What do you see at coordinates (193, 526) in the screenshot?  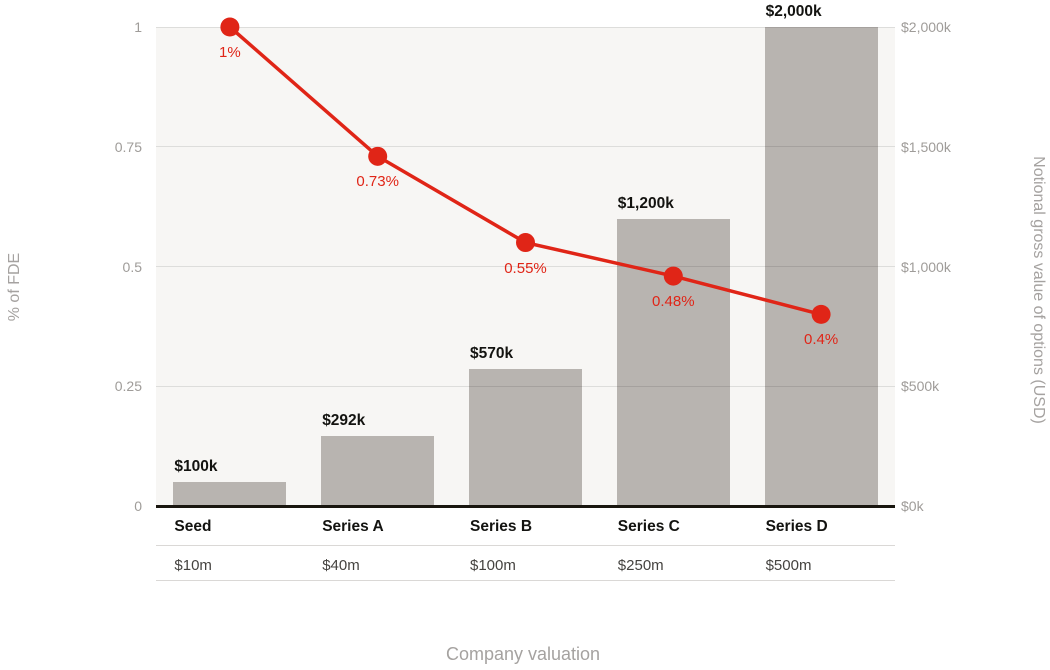 I see `category-label-seed: Seed` at bounding box center [193, 526].